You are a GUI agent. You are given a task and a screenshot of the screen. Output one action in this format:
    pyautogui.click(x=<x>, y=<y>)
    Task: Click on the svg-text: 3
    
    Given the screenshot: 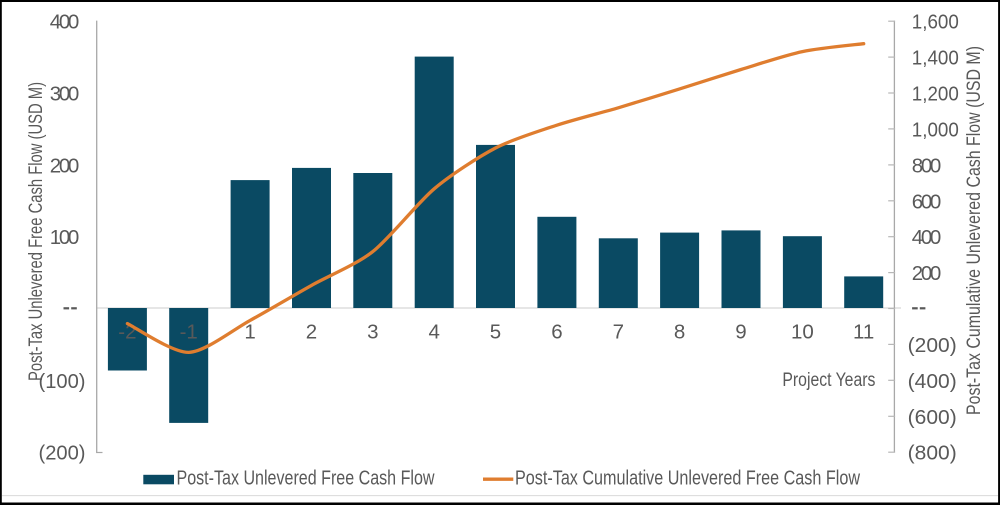 What is the action you would take?
    pyautogui.click(x=372, y=331)
    